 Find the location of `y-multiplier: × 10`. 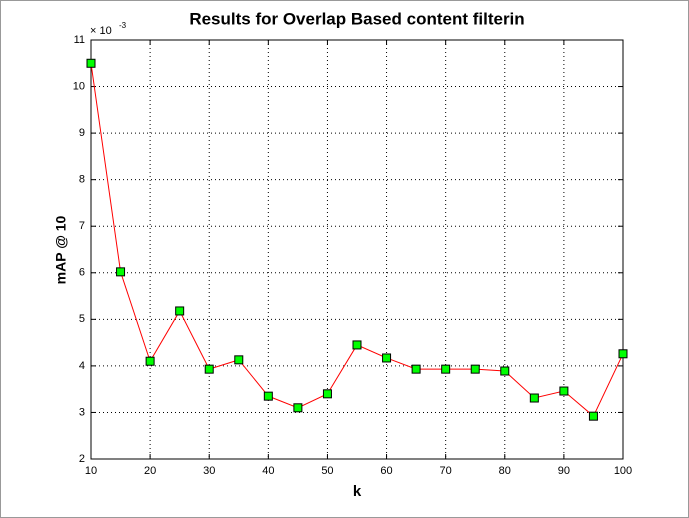

y-multiplier: × 10 is located at coordinates (101, 31).